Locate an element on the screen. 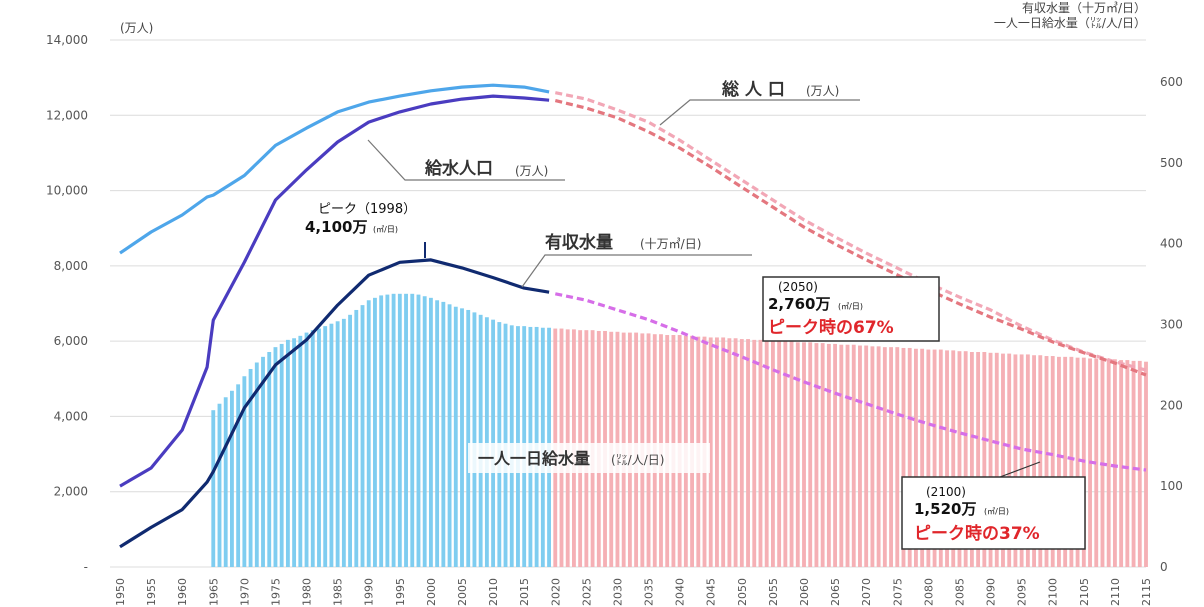 This screenshot has width=1204, height=607. x-tick-label: 2025 is located at coordinates (586, 592).